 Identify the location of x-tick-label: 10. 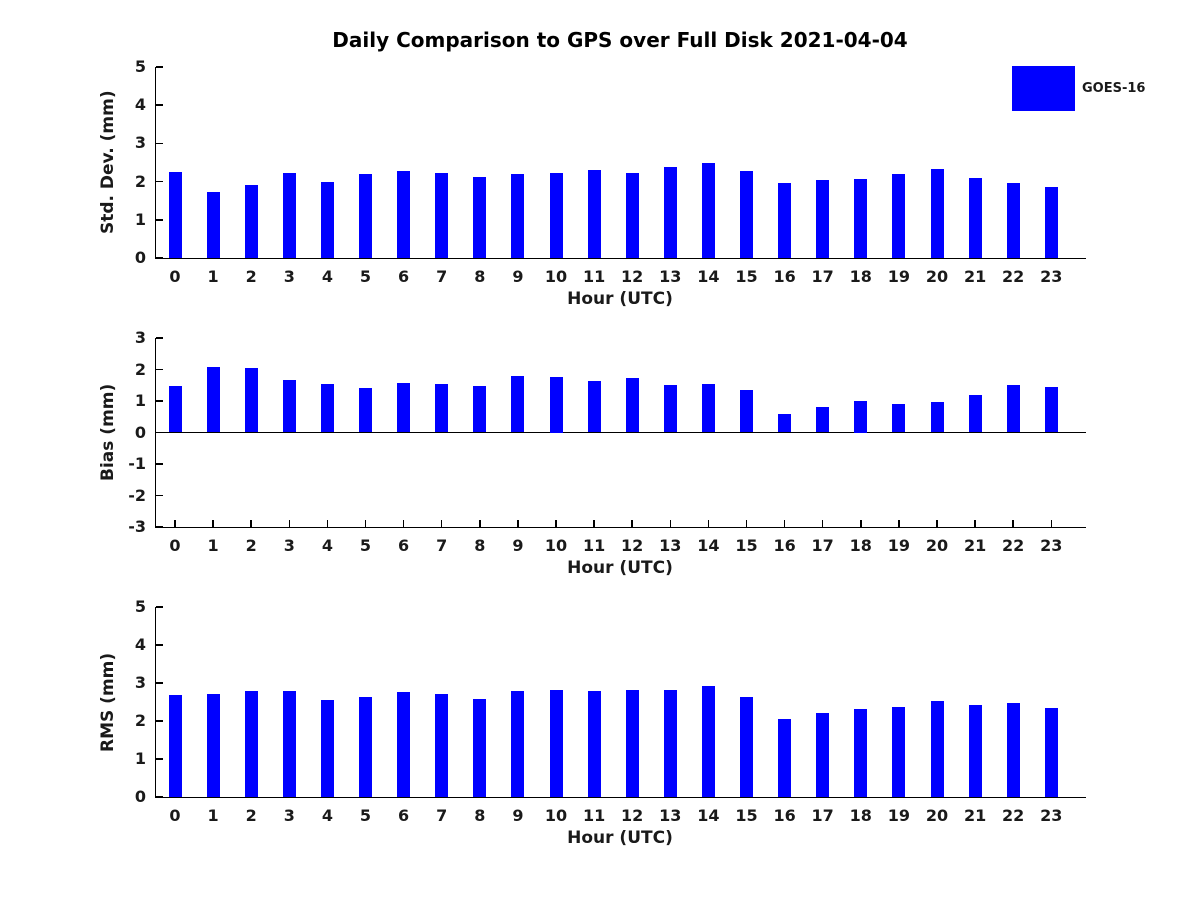
(556, 815).